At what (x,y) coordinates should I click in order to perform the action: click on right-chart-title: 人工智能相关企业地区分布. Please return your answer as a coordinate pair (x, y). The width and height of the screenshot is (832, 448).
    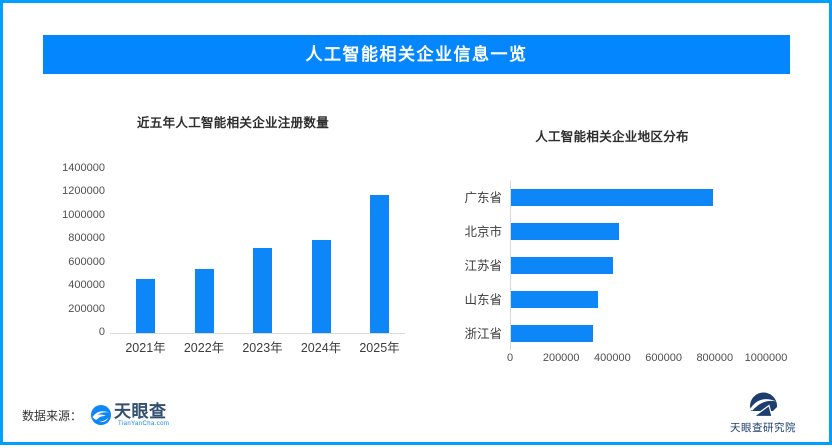
    Looking at the image, I should click on (612, 137).